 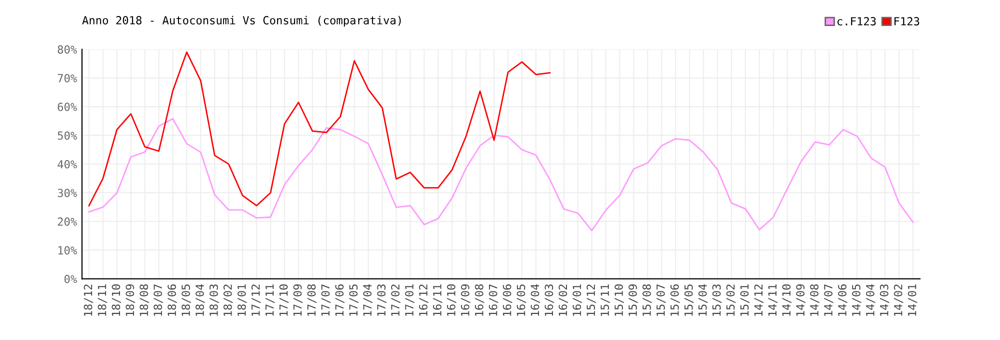 I want to click on x-tick-label: 18/04, so click(x=200, y=300).